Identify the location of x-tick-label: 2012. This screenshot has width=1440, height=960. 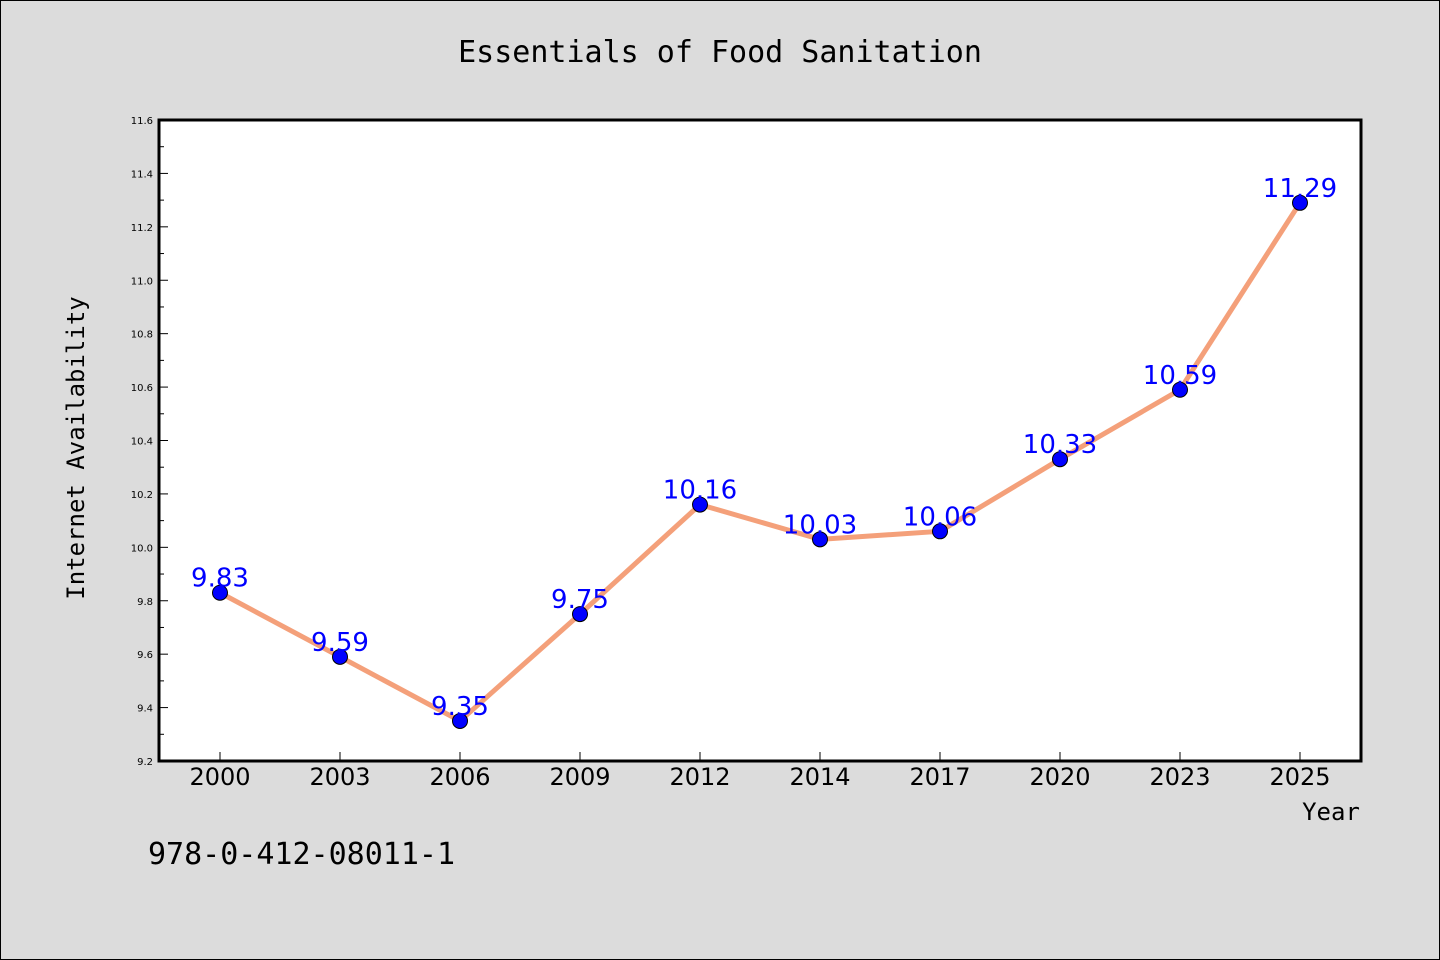
(699, 777).